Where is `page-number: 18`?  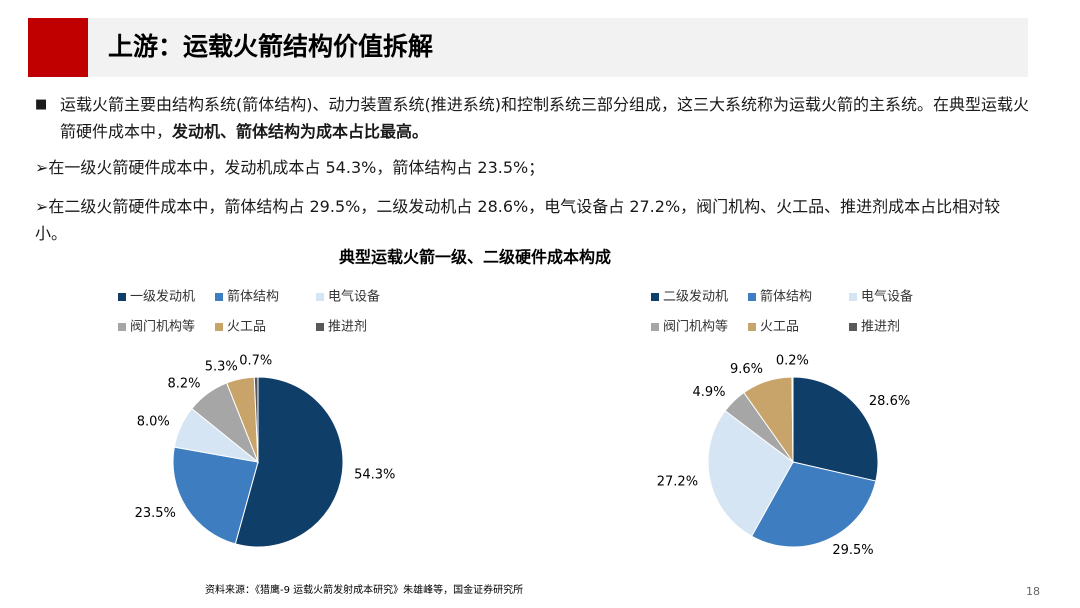
page-number: 18 is located at coordinates (1033, 591).